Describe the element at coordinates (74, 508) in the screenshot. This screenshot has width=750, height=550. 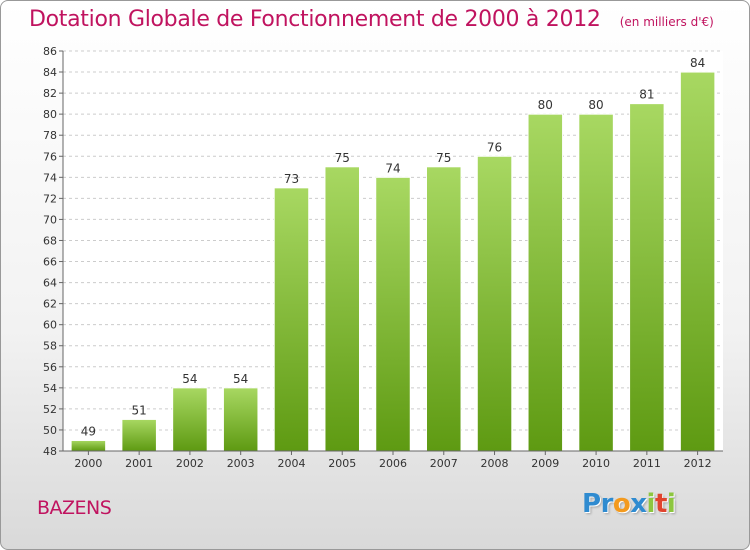
I see `location-label: BAZENS` at that location.